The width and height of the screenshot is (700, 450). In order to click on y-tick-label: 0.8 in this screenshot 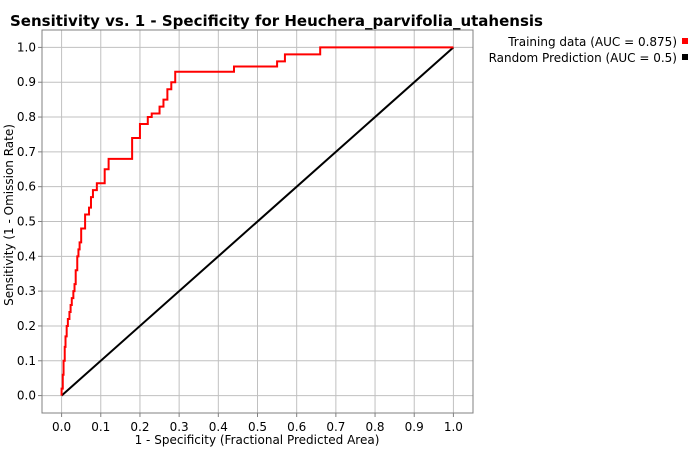, I will do `click(26, 117)`.